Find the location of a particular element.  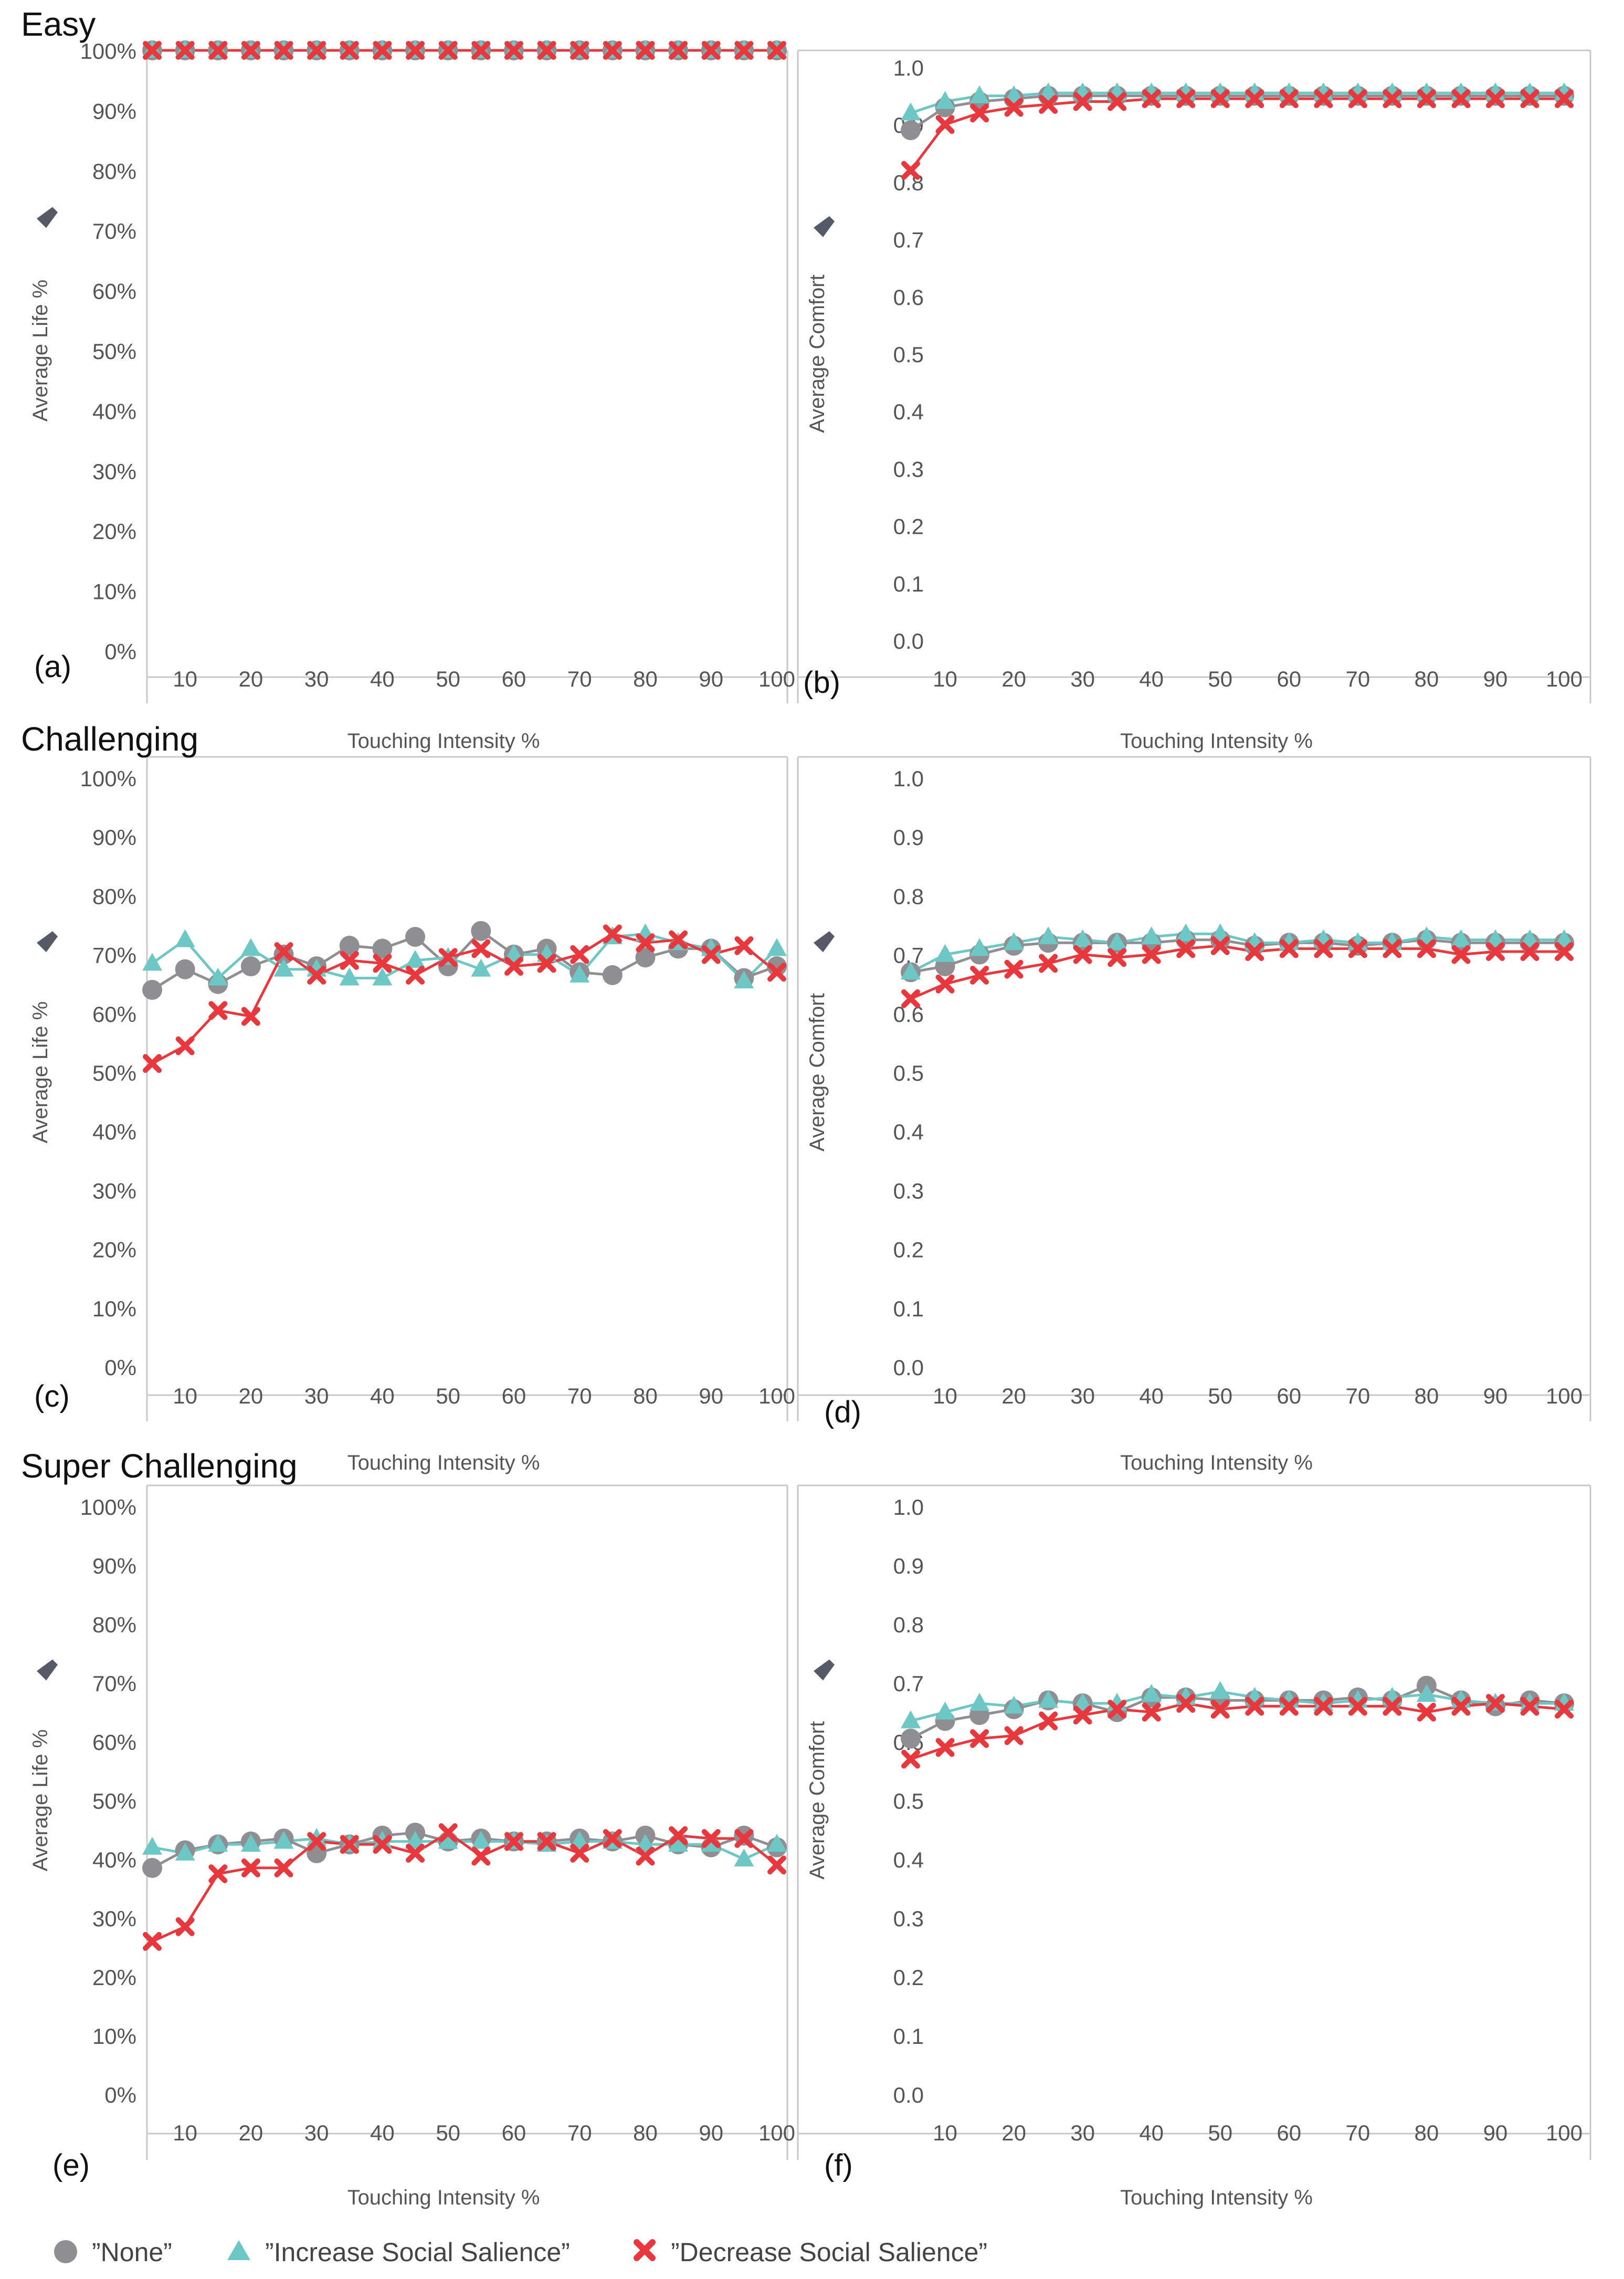

legend-increase-label: ”Increase Social Salience” is located at coordinates (417, 2252).